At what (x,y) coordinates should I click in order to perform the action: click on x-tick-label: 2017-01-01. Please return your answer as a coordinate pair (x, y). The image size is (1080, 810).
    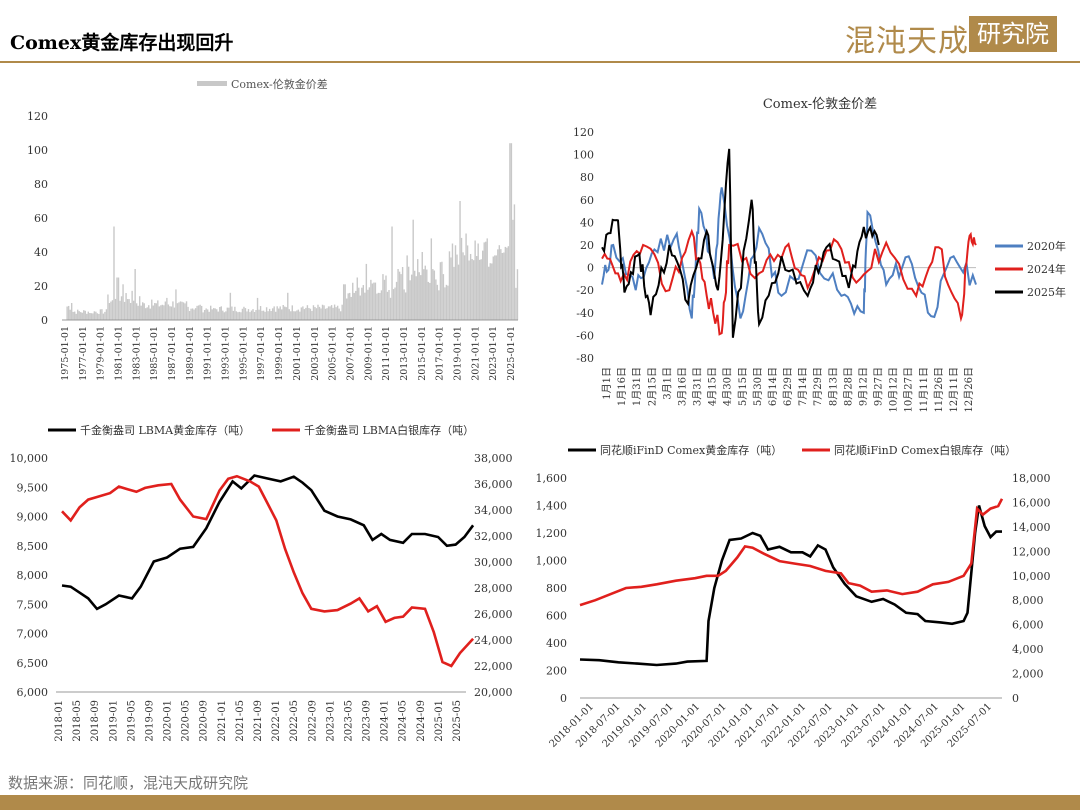
    Looking at the image, I should click on (440, 353).